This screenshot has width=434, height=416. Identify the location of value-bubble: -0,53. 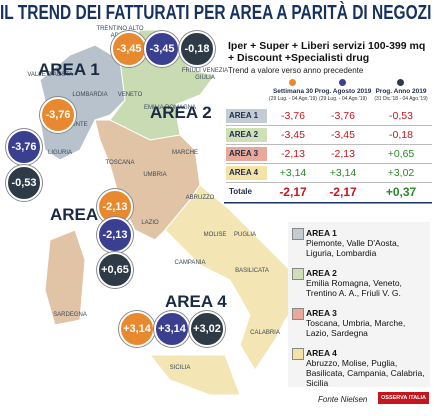
(24, 183).